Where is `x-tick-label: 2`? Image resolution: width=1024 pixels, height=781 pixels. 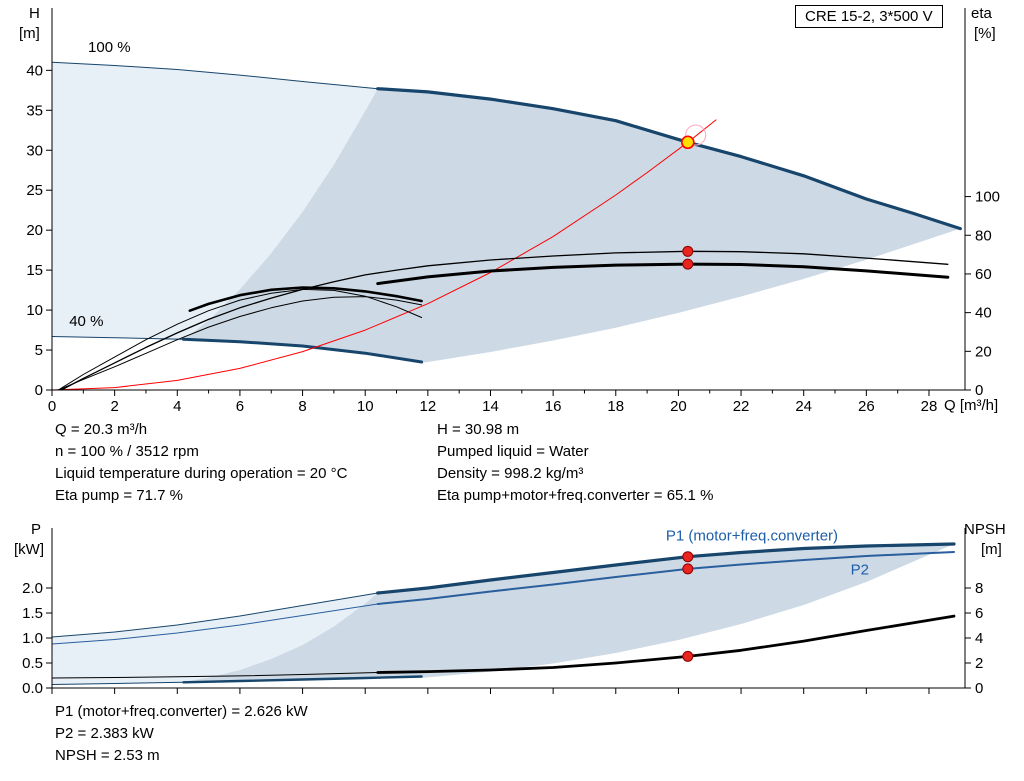
x-tick-label: 2 is located at coordinates (114, 406).